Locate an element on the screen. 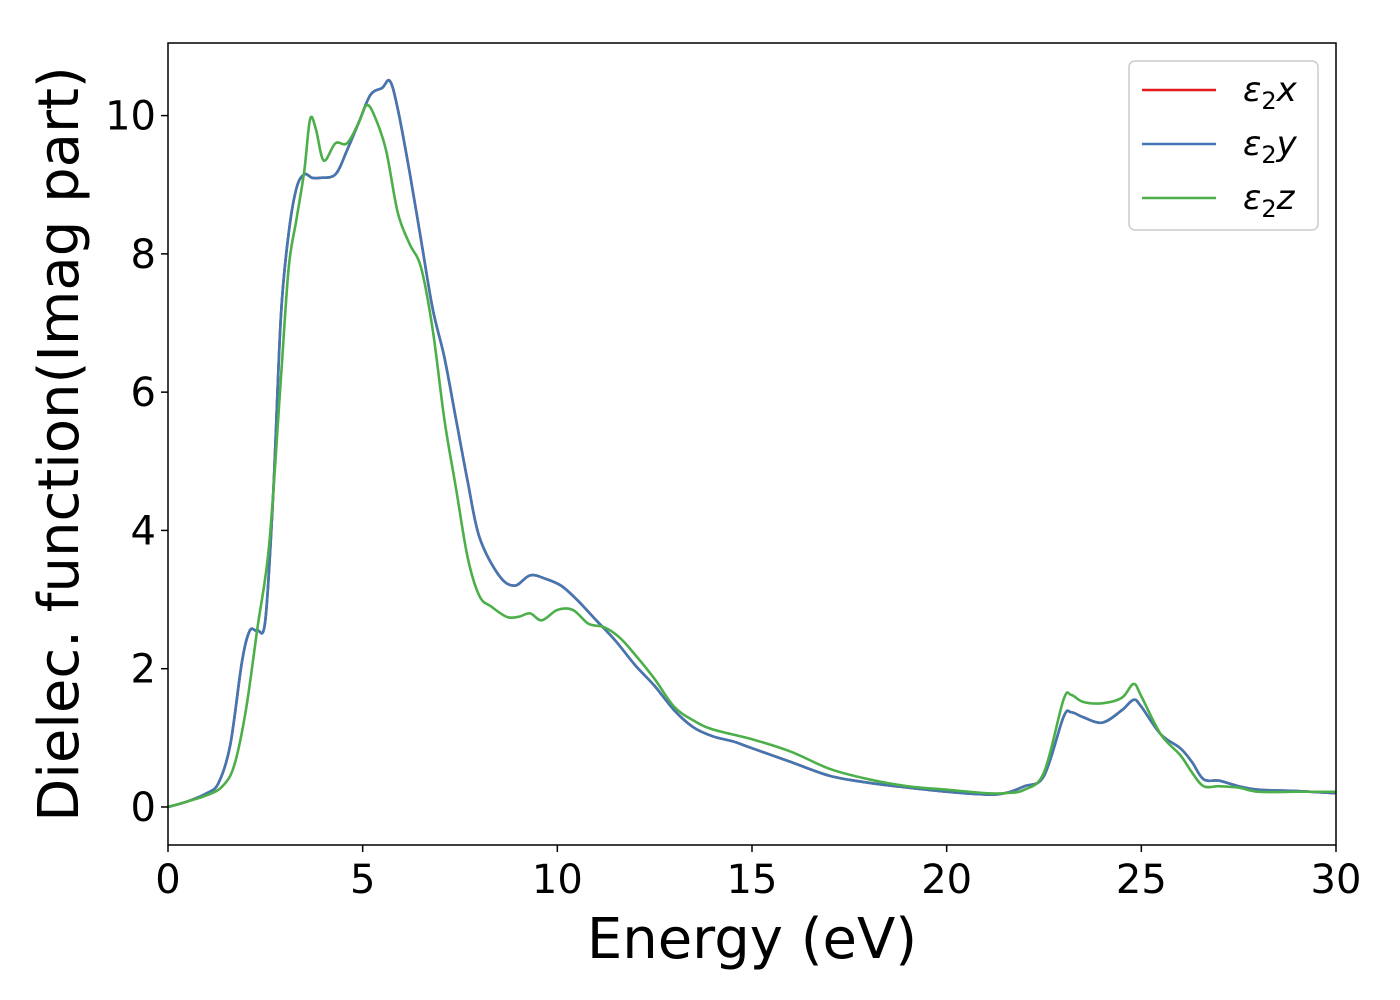 This screenshot has height=1000, width=1400. x-tick-label: 20 is located at coordinates (946, 880).